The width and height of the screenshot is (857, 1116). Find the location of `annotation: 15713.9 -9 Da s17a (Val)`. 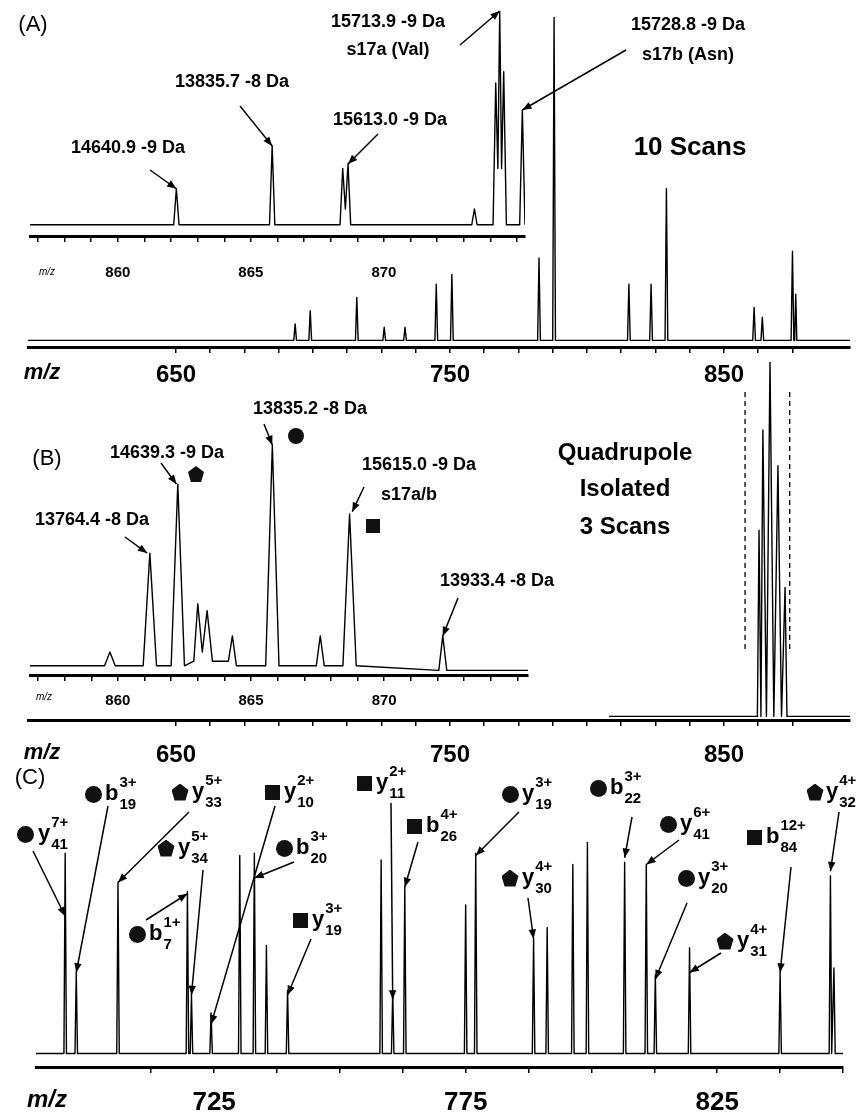

annotation: 15713.9 -9 Da s17a (Val) is located at coordinates (388, 34).